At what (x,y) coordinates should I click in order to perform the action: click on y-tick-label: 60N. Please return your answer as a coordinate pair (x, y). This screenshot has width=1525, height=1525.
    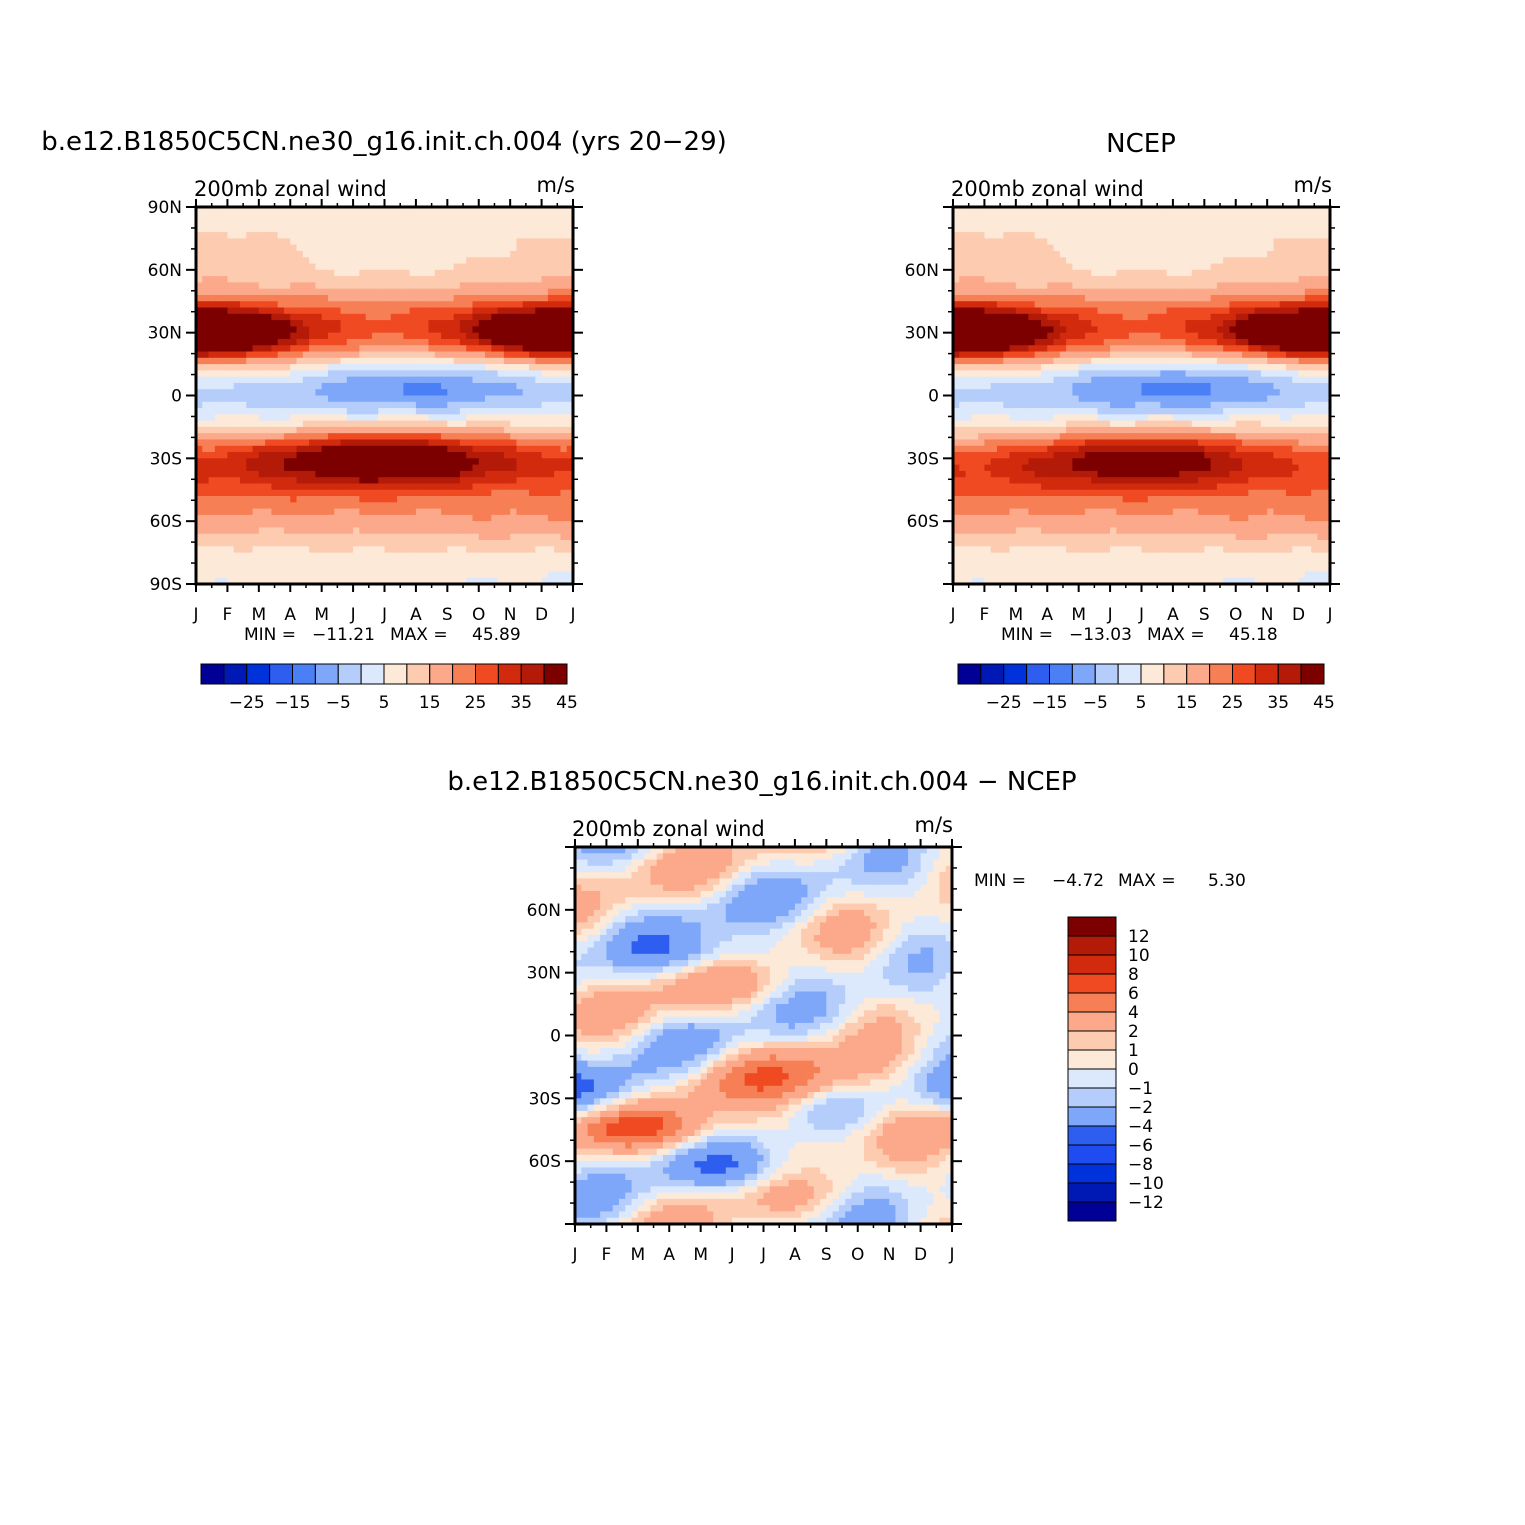
    Looking at the image, I should click on (165, 271).